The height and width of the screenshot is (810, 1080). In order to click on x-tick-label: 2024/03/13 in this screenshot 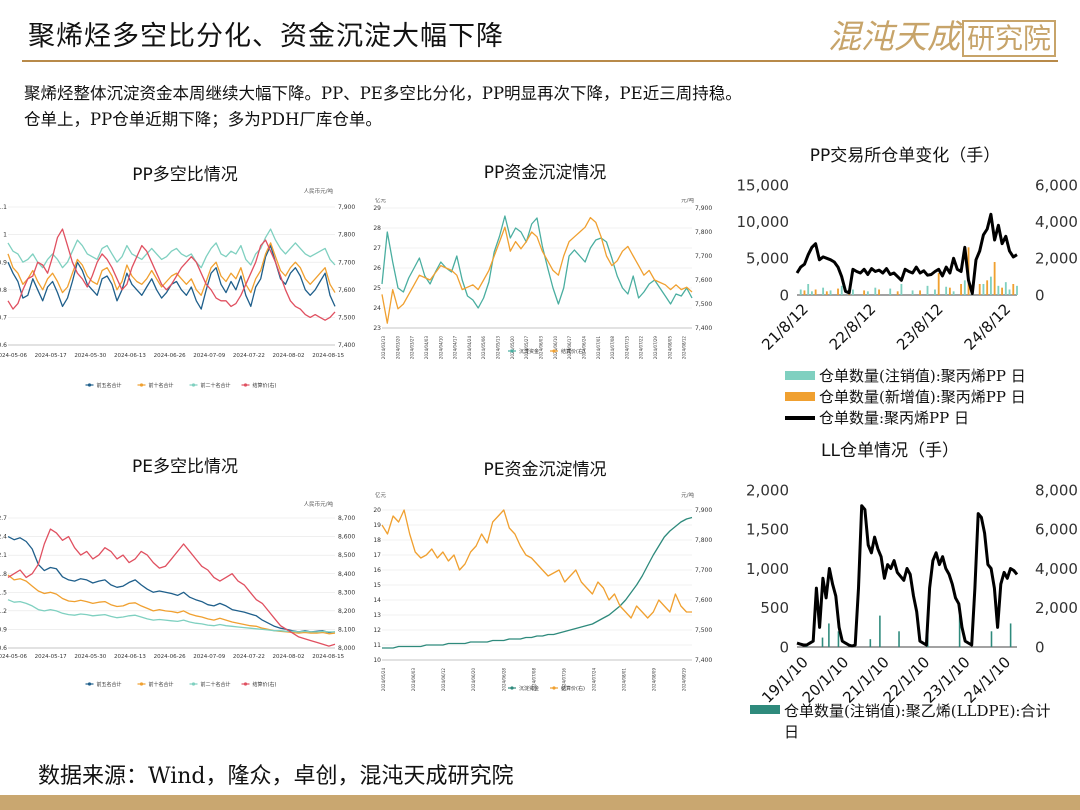, I will do `click(383, 348)`.